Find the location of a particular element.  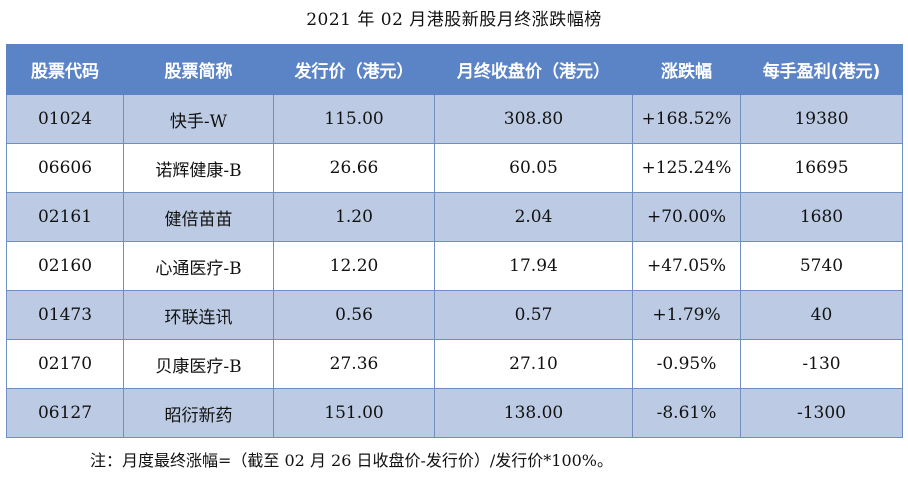

cell-profit-per-lot: -130 is located at coordinates (821, 364).